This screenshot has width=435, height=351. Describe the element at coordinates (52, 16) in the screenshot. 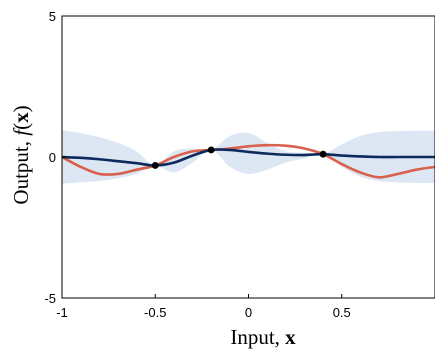

I see `y-tick-label: 5` at that location.